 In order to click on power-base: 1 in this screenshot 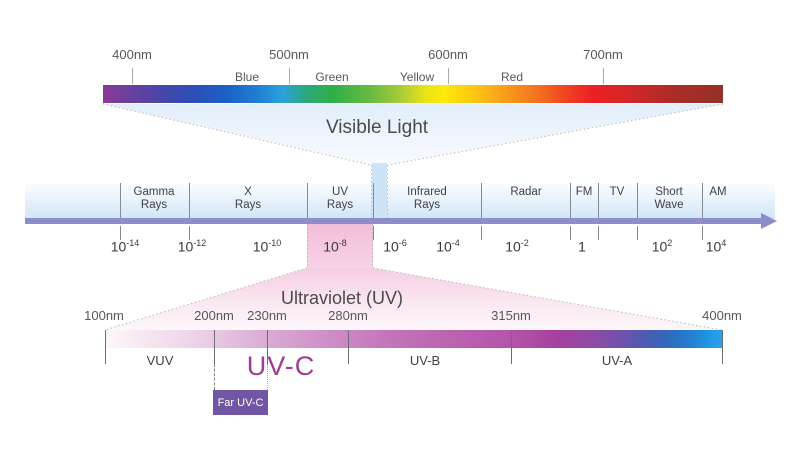, I will do `click(582, 246)`.